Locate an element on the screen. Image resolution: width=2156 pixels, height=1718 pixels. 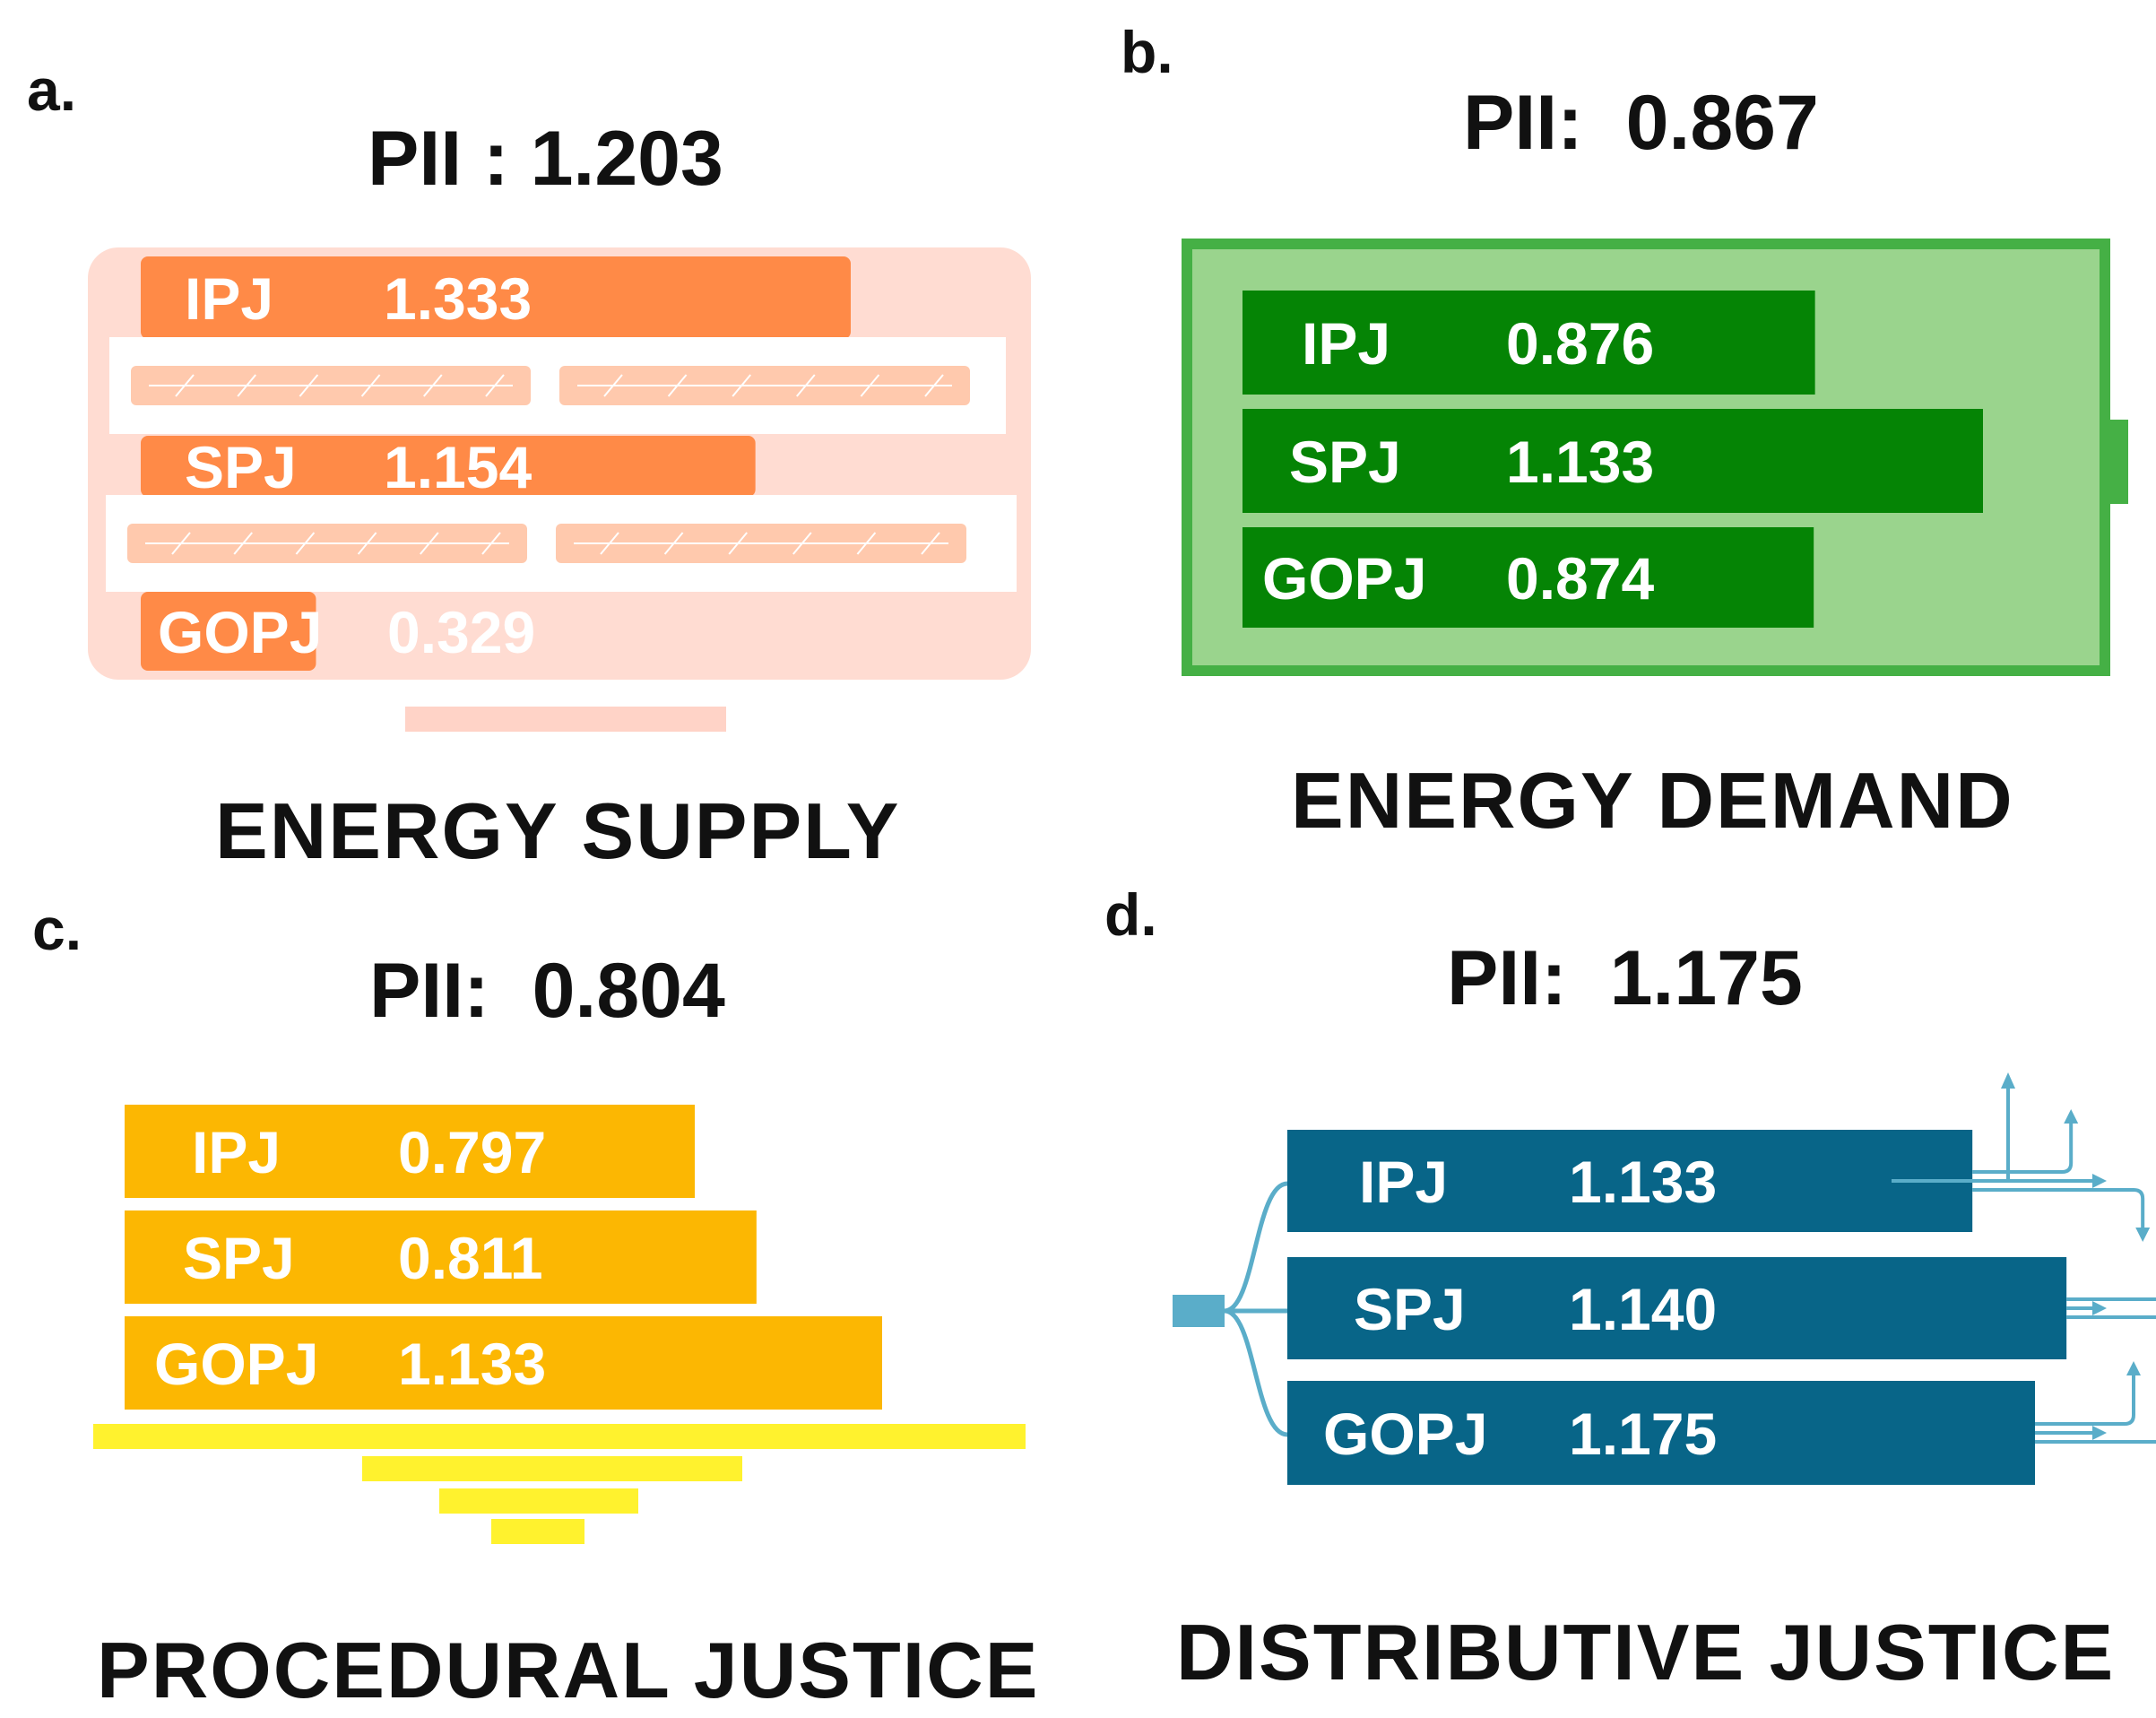
bar-value-label: 1.333 is located at coordinates (458, 298).